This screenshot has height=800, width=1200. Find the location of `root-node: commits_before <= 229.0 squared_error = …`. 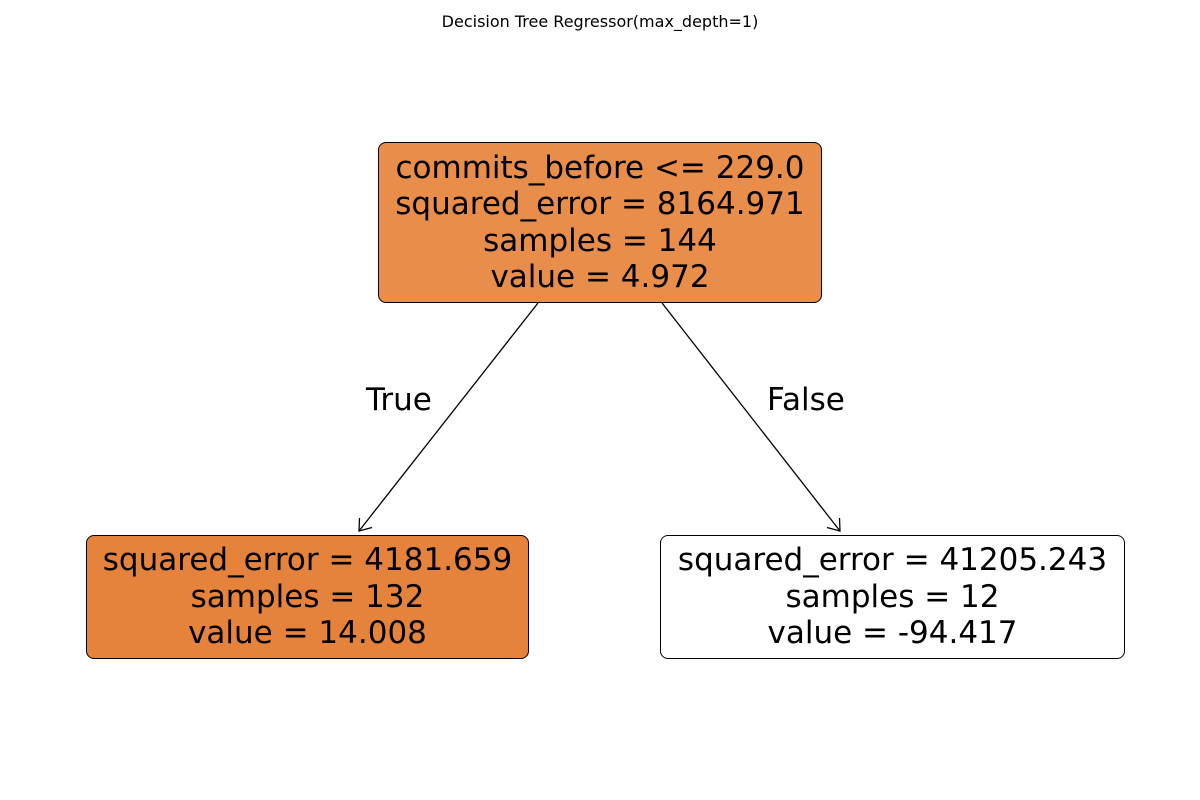

root-node: commits_before <= 229.0 squared_error = … is located at coordinates (600, 222).